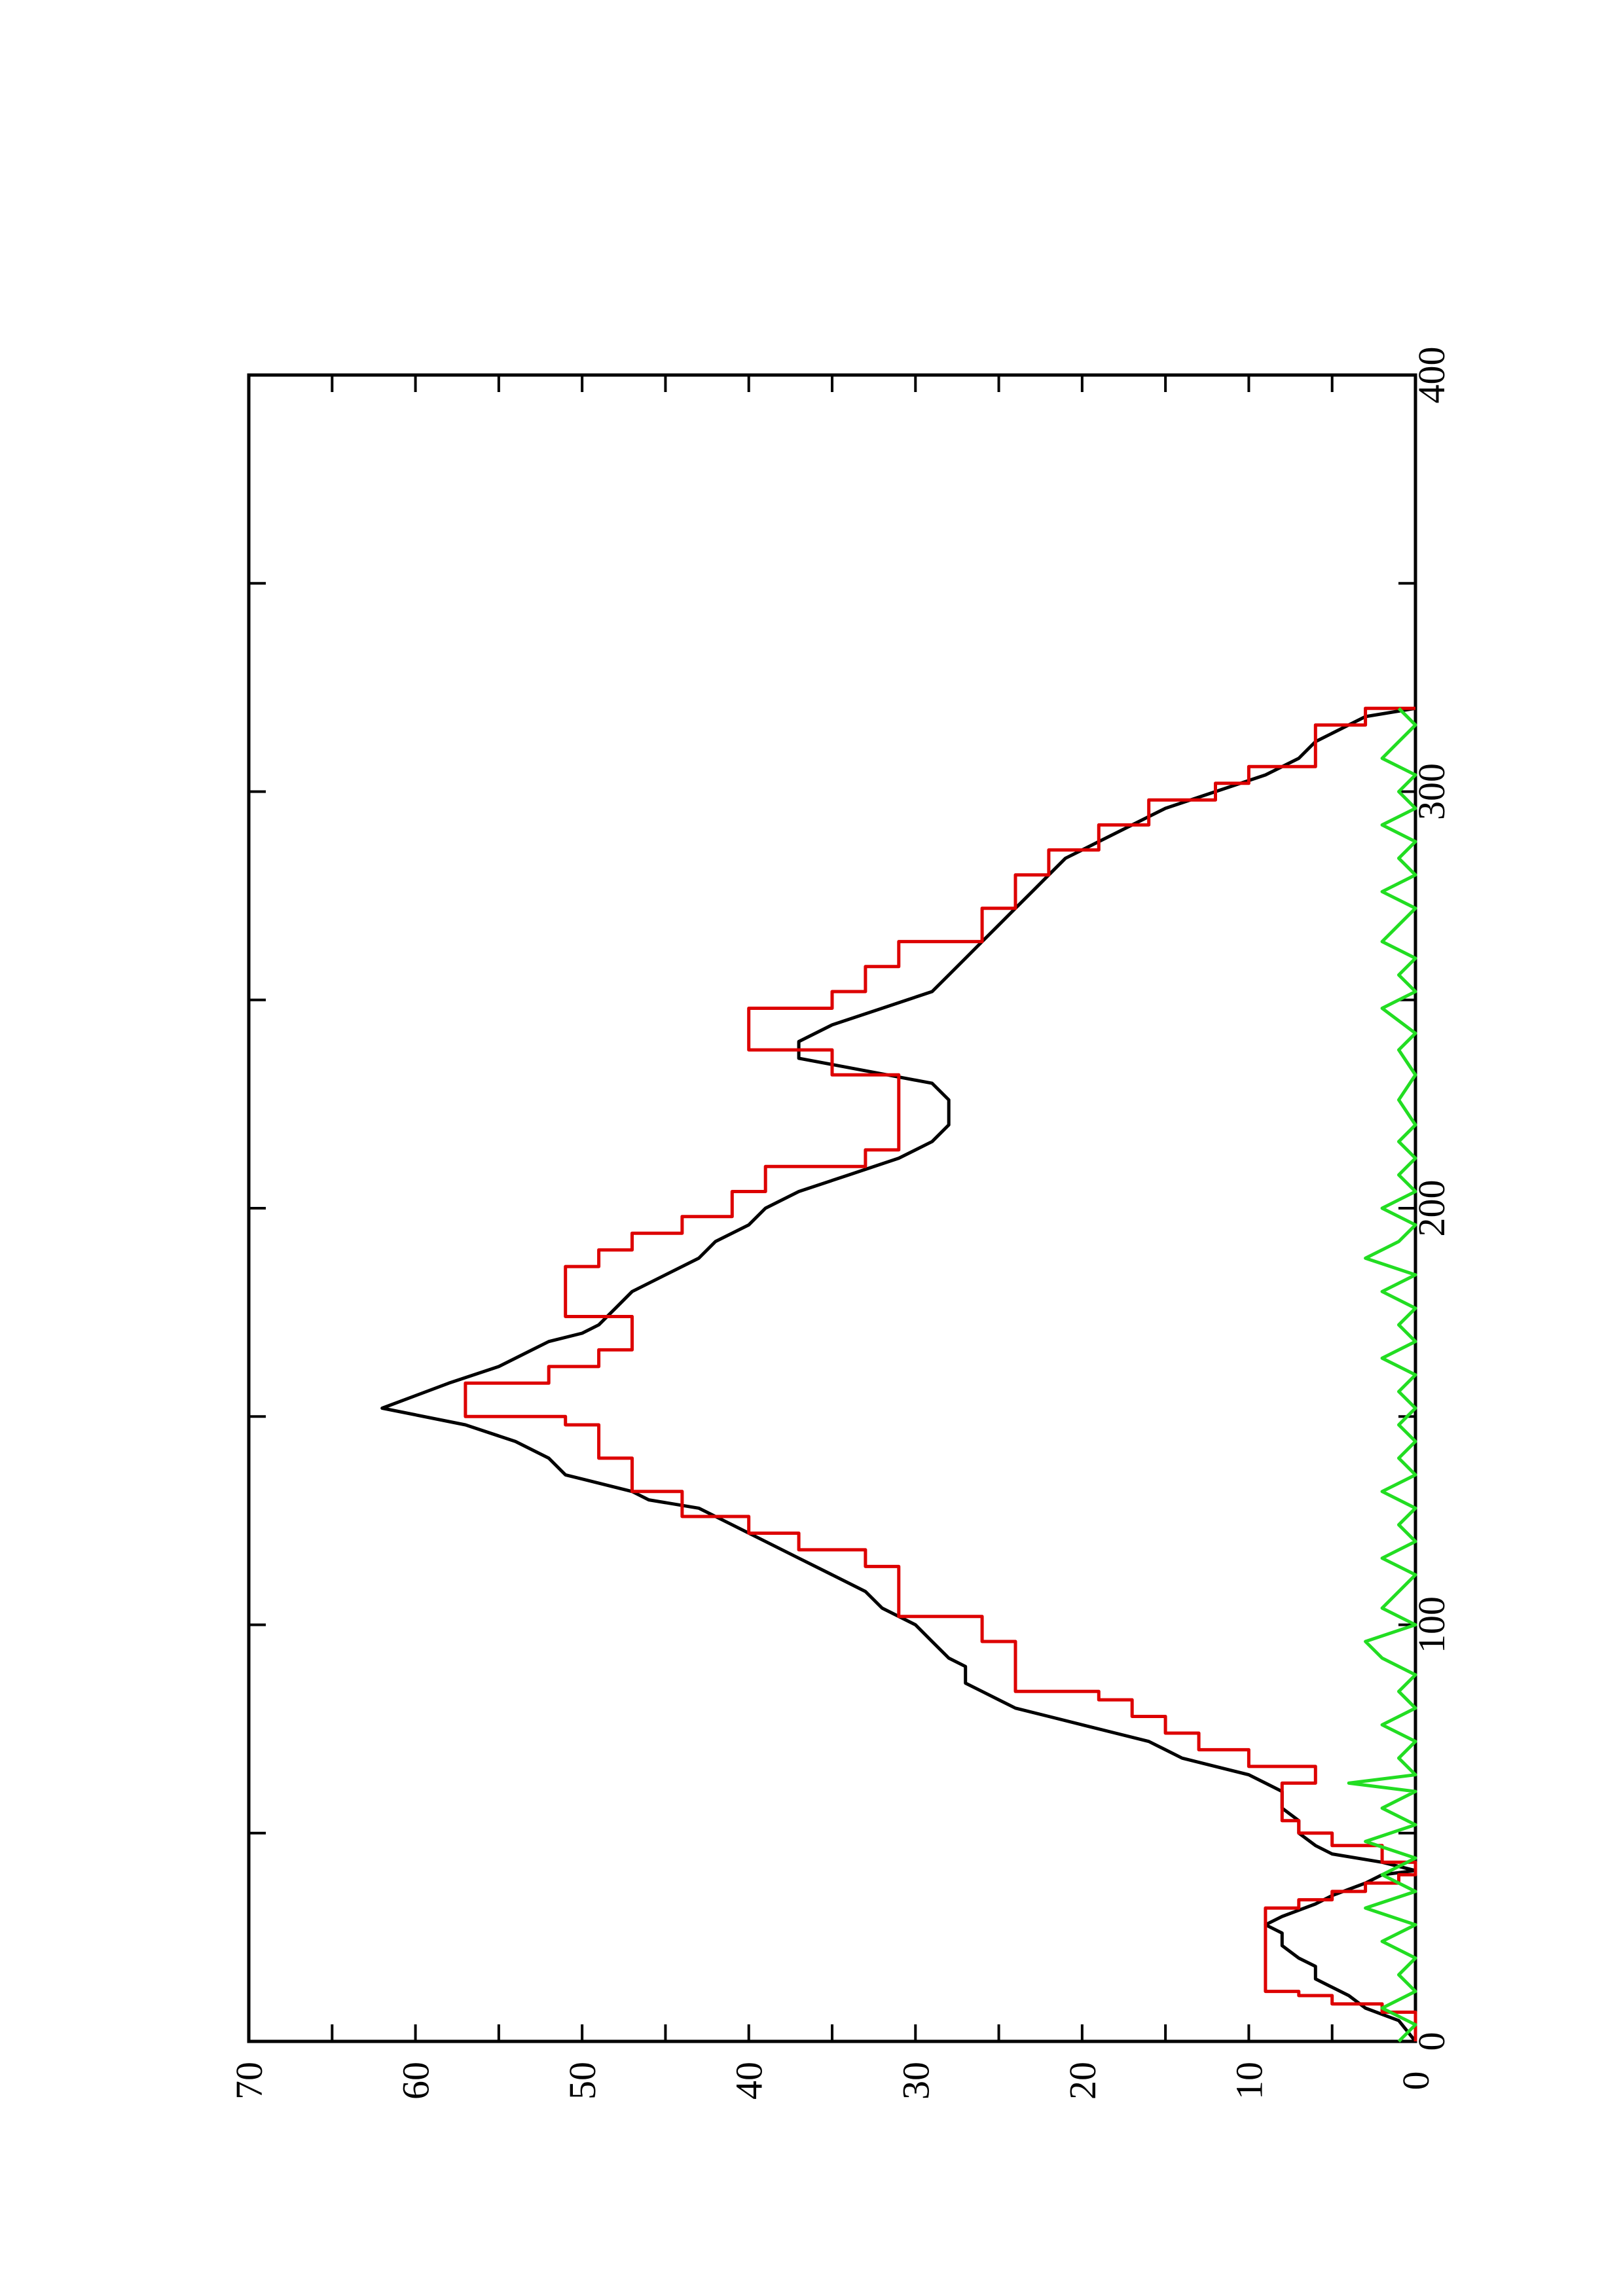 The width and height of the screenshot is (1623, 2296). What do you see at coordinates (749, 2081) in the screenshot?
I see `y-tick-label: 40` at bounding box center [749, 2081].